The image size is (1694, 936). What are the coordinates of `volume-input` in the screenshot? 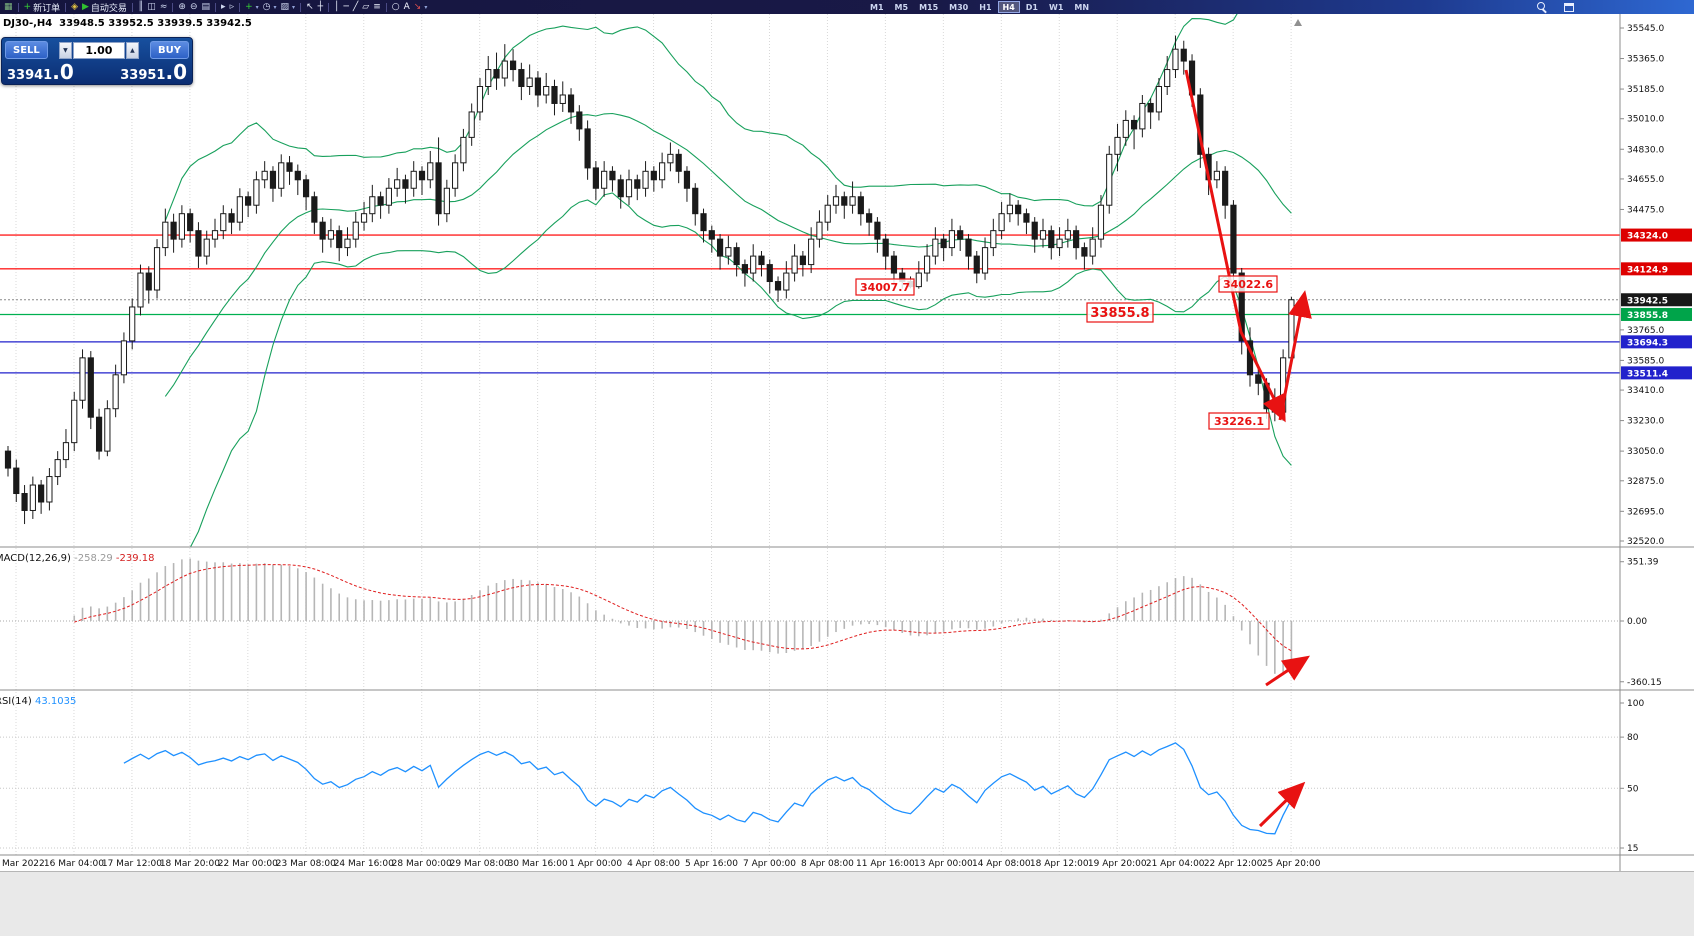 It's located at (98, 50).